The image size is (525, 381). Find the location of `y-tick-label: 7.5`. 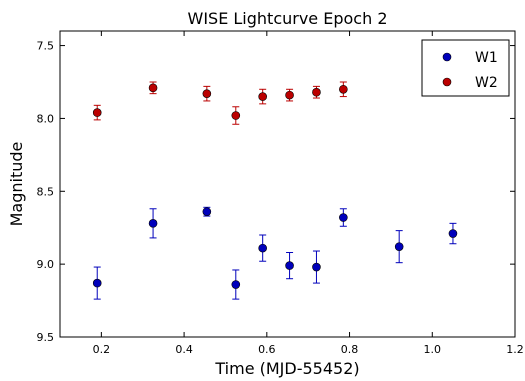

y-tick-label: 7.5 is located at coordinates (46, 46).